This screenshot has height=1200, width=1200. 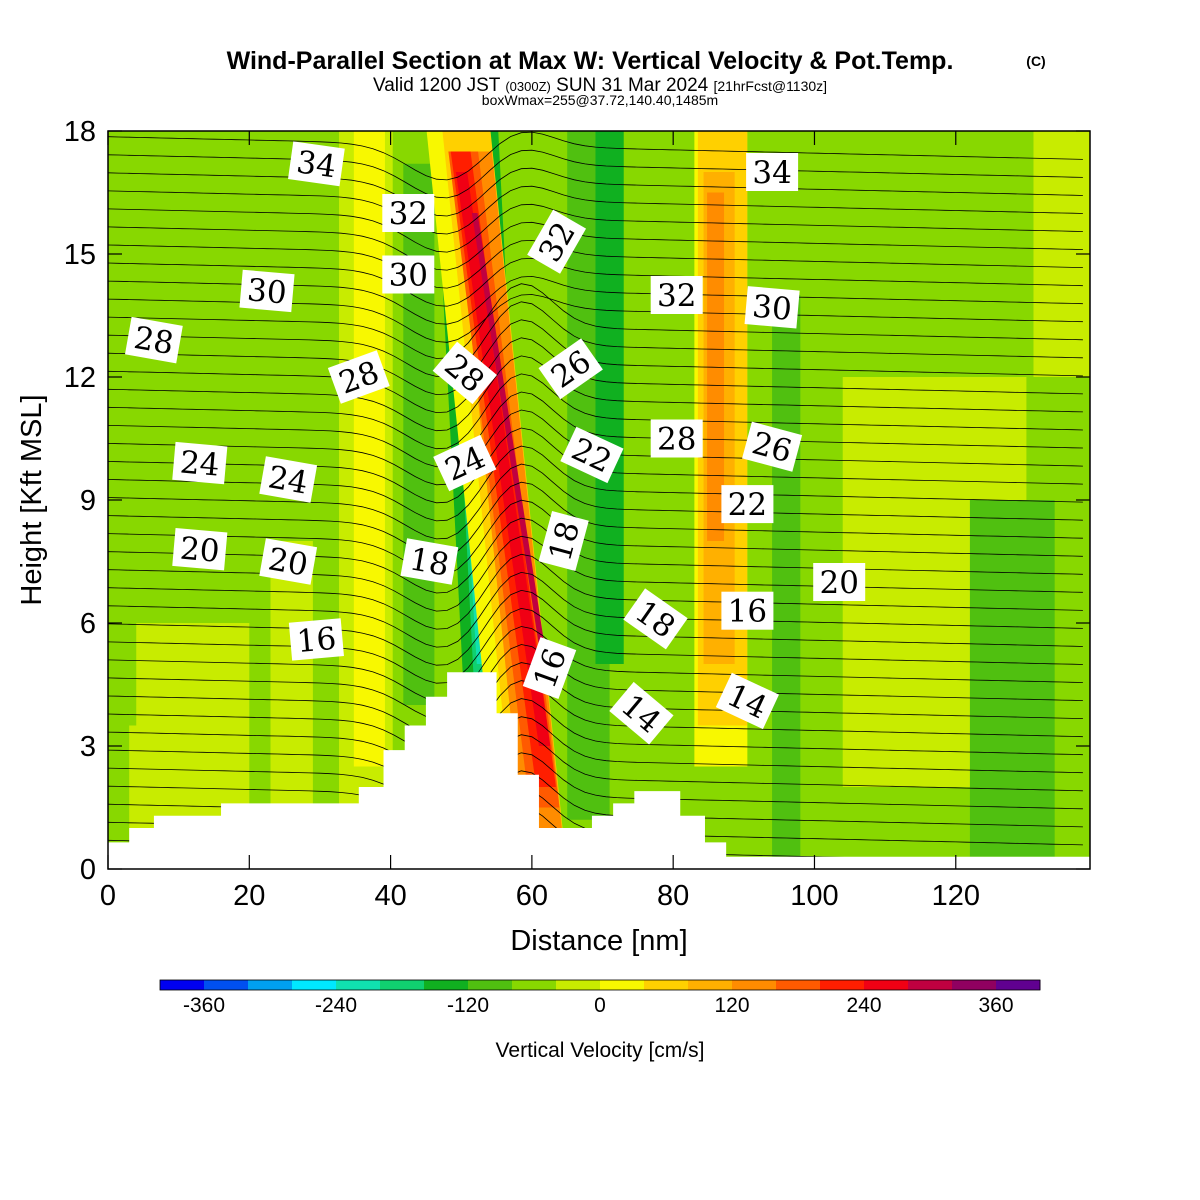 I want to click on contour-label-text: 32, so click(x=408, y=214).